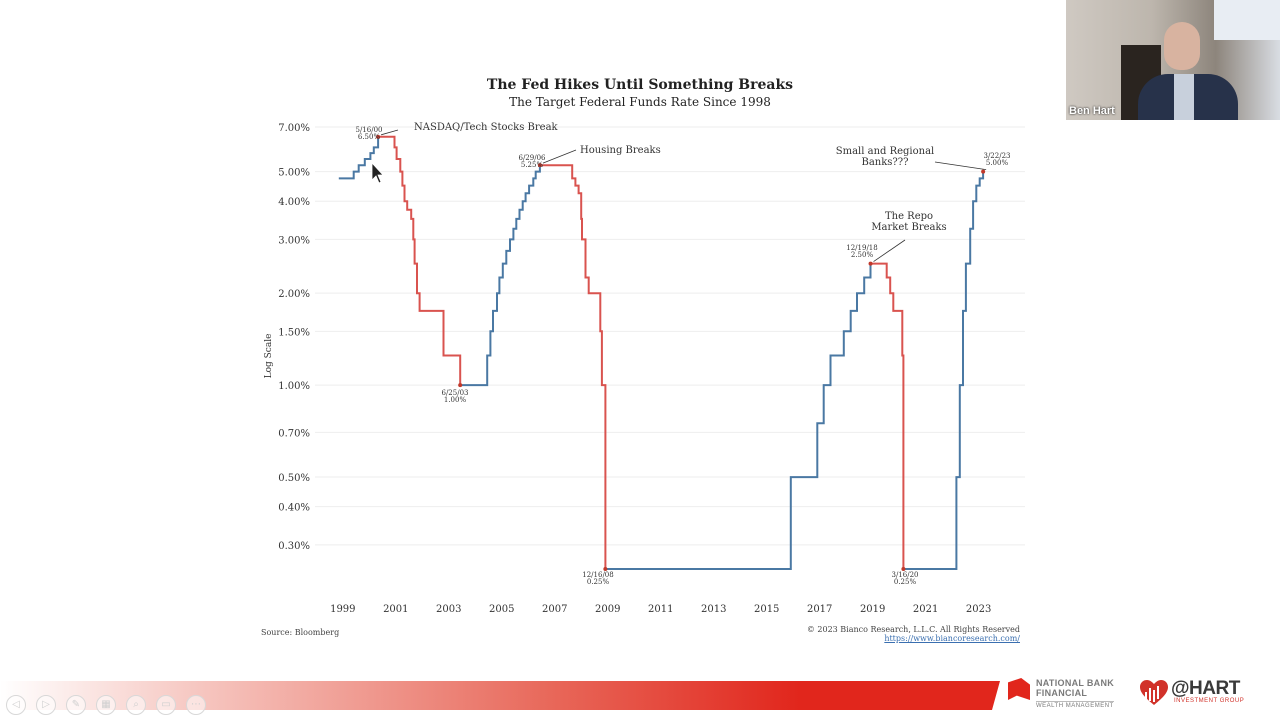 This screenshot has width=1280, height=720. Describe the element at coordinates (455, 393) in the screenshot. I see `annotation-date: 6/25/03` at that location.